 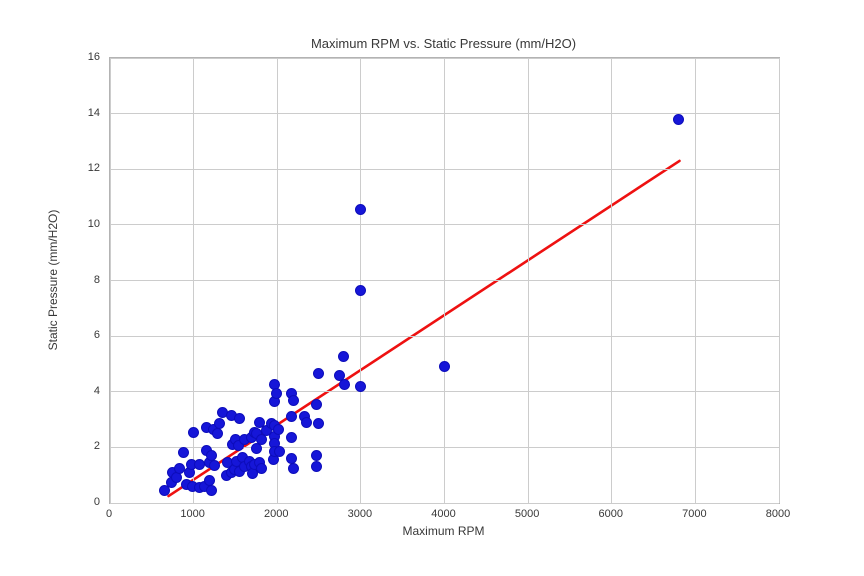 I want to click on x-tick-label: 3000, so click(x=360, y=514).